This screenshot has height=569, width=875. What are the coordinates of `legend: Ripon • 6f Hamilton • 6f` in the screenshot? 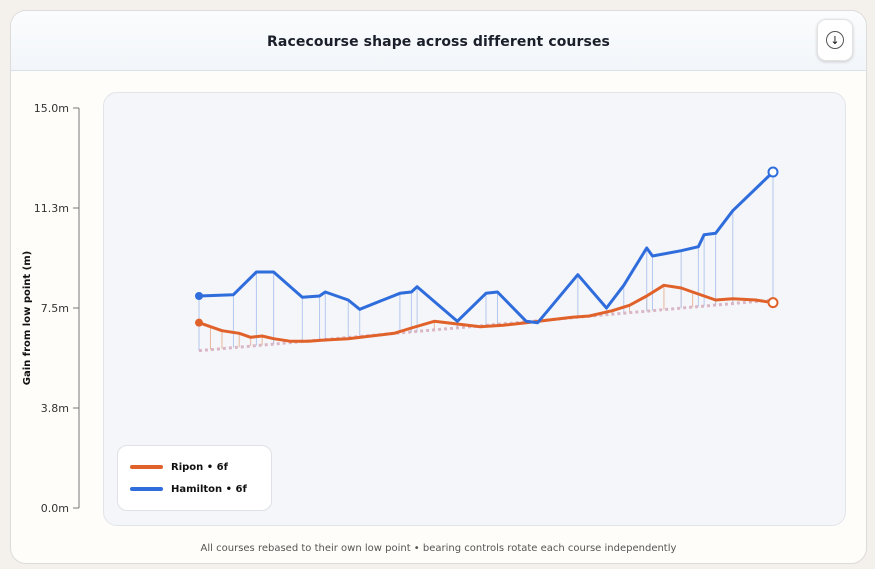 It's located at (194, 478).